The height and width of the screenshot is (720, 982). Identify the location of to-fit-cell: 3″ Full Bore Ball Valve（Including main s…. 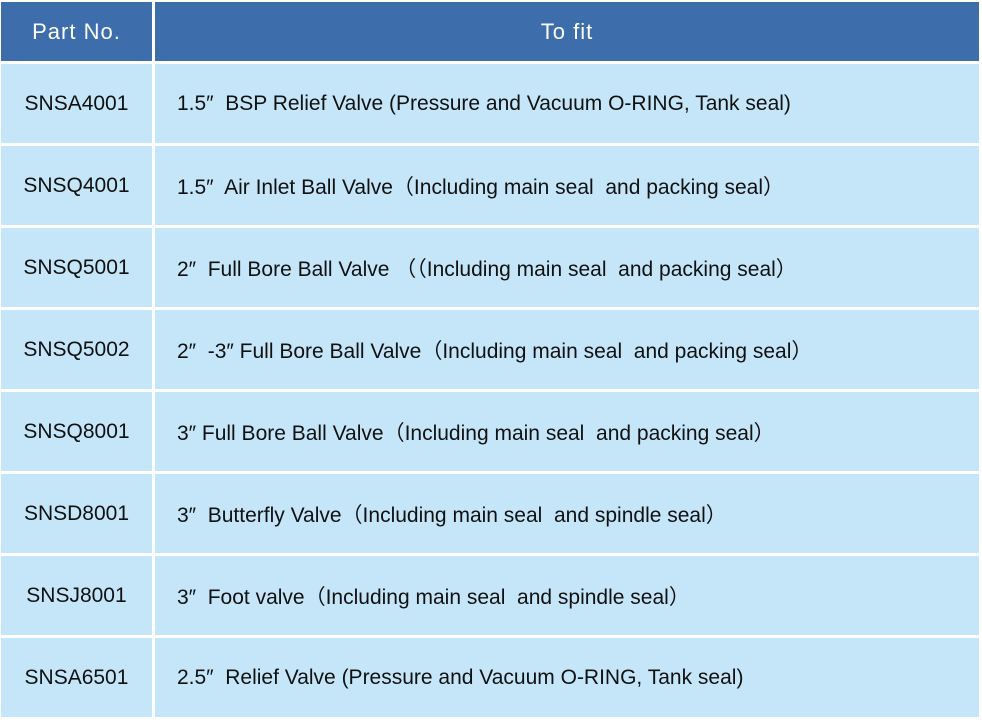
(566, 431).